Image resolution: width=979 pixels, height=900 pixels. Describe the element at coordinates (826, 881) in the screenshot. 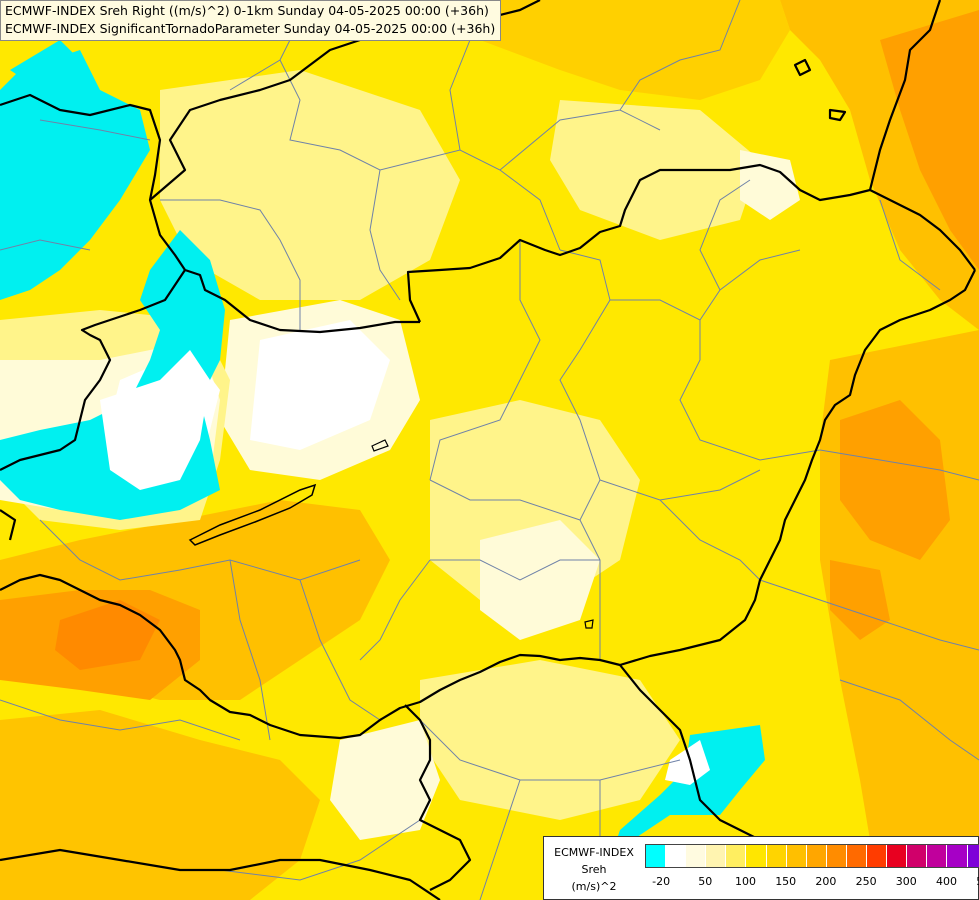

I see `legend-tick-label: 200` at that location.